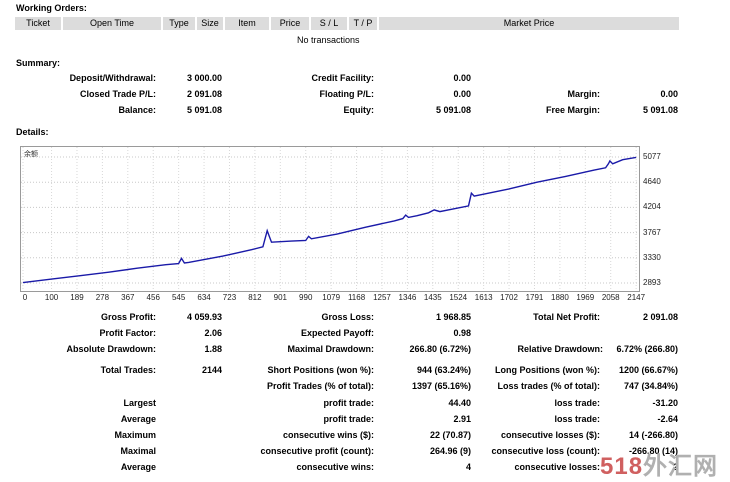  I want to click on maximal-profit-value: 264.96 (9), so click(450, 451).